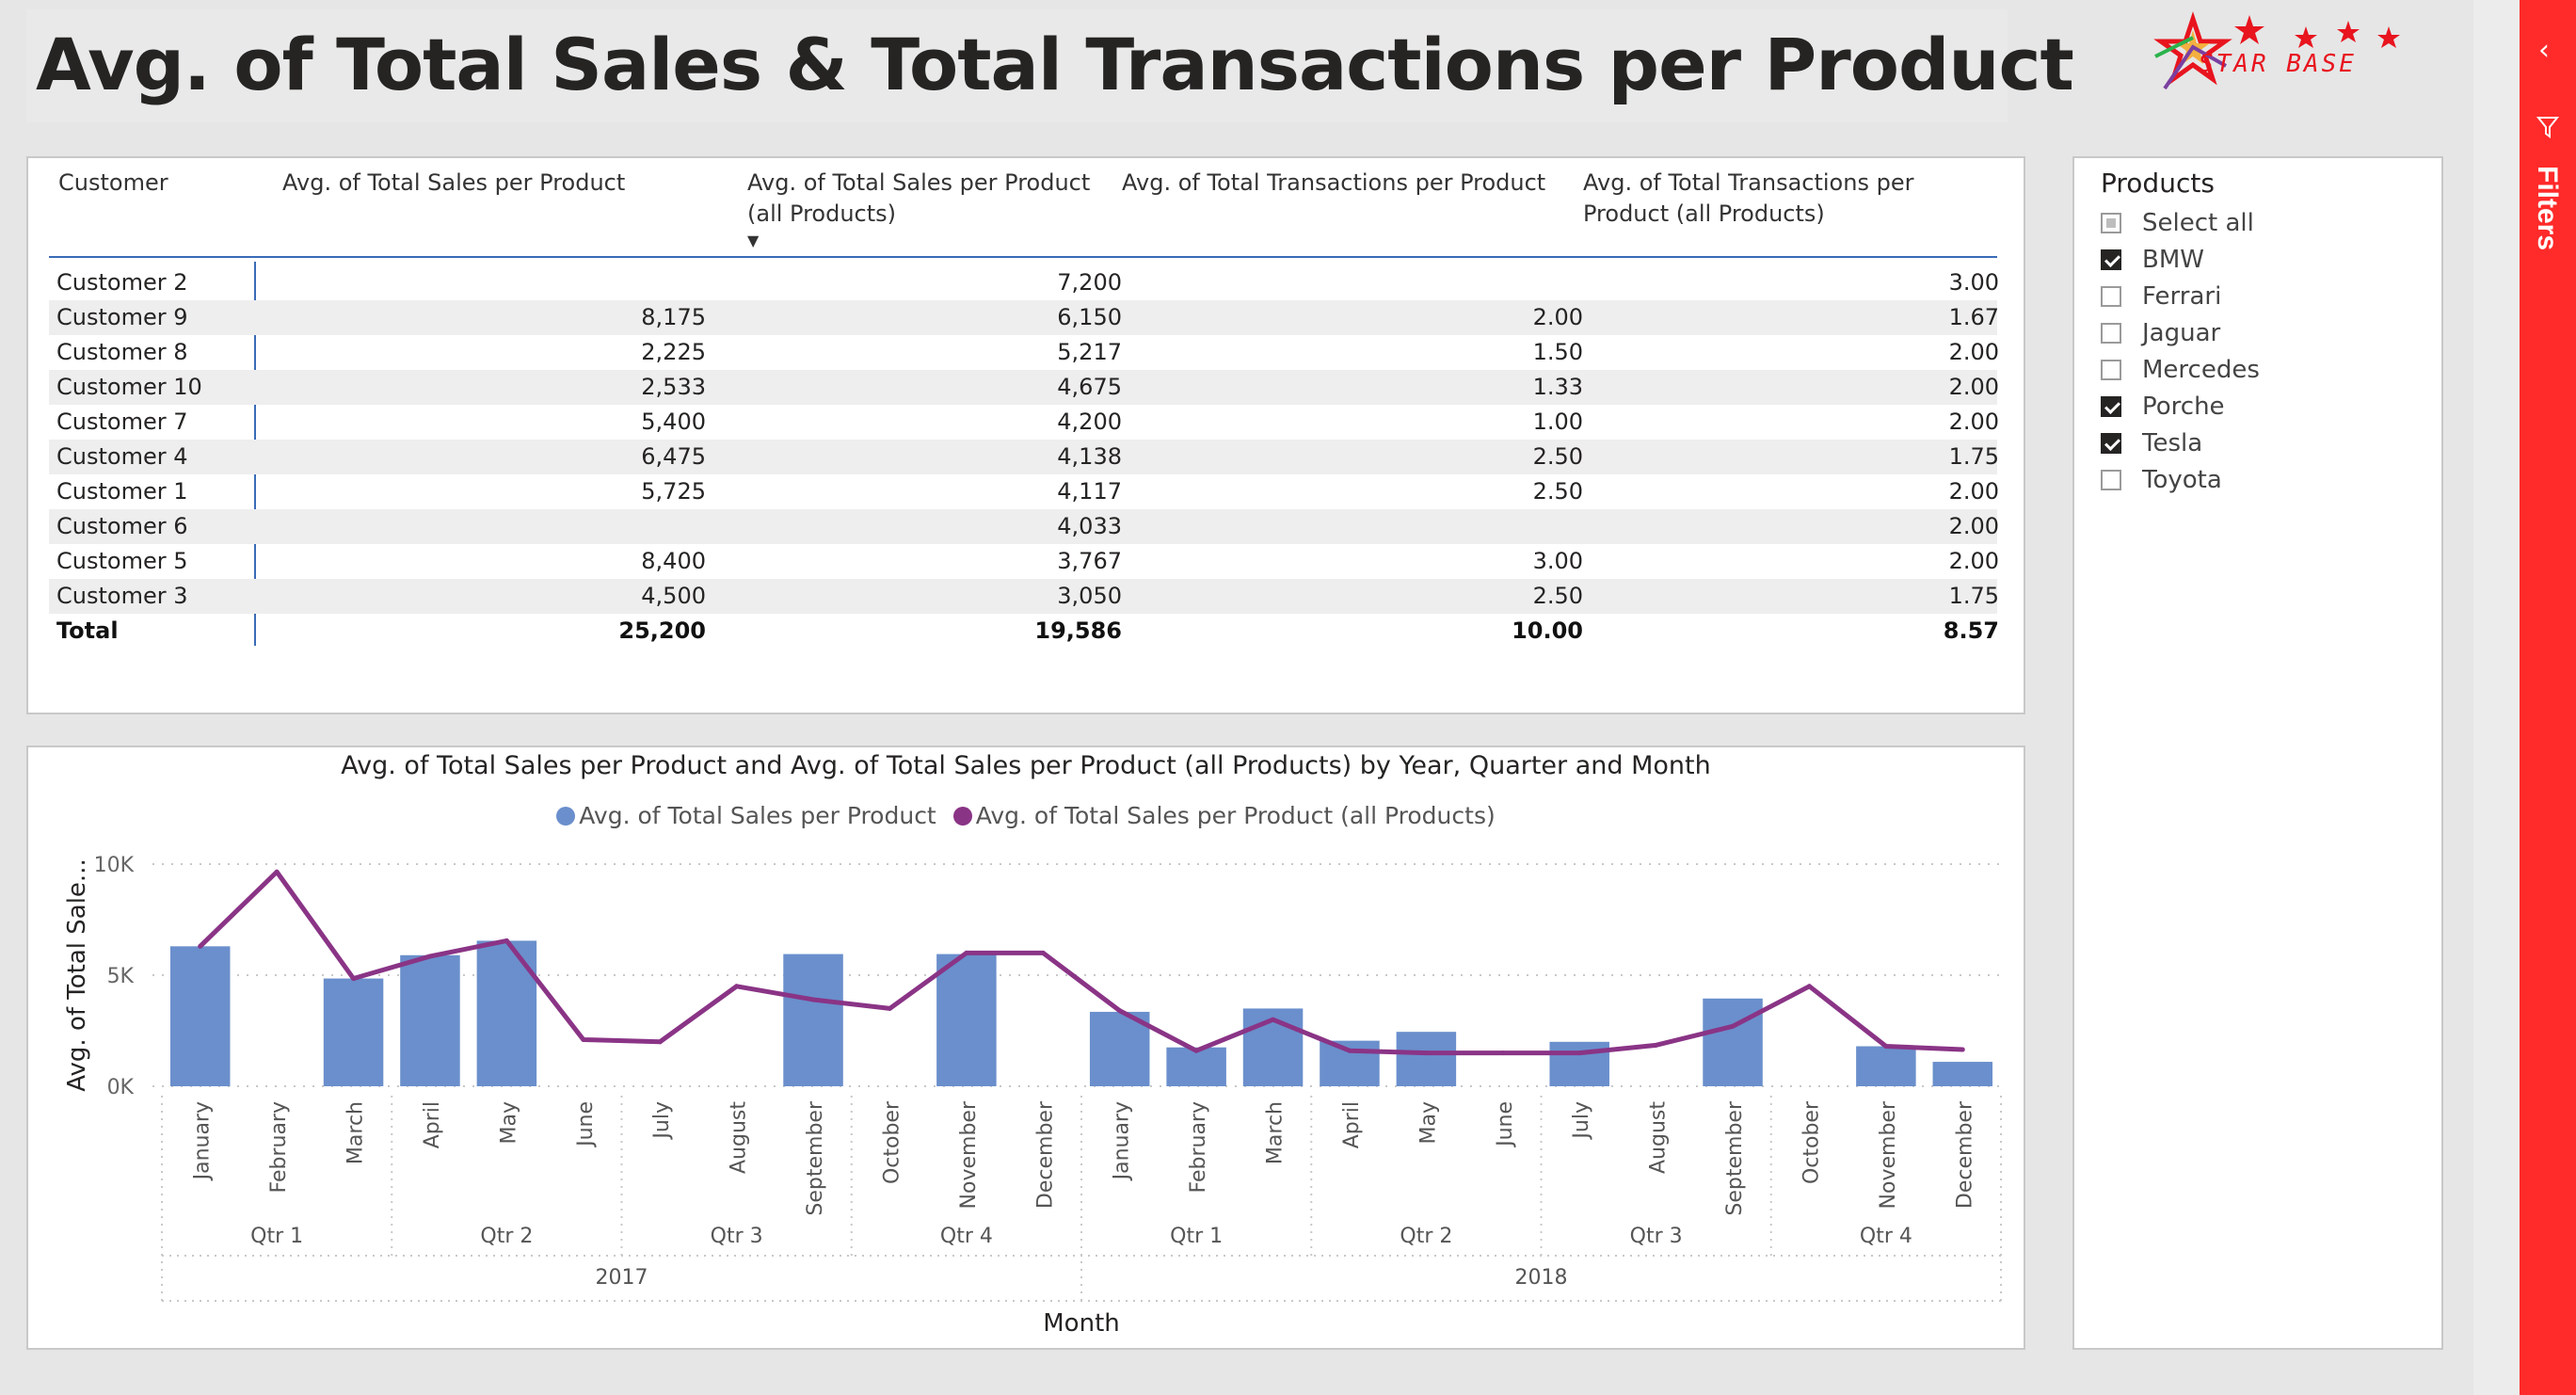 This screenshot has width=2576, height=1395. What do you see at coordinates (1541, 1278) in the screenshot?
I see `year-label: 2018` at bounding box center [1541, 1278].